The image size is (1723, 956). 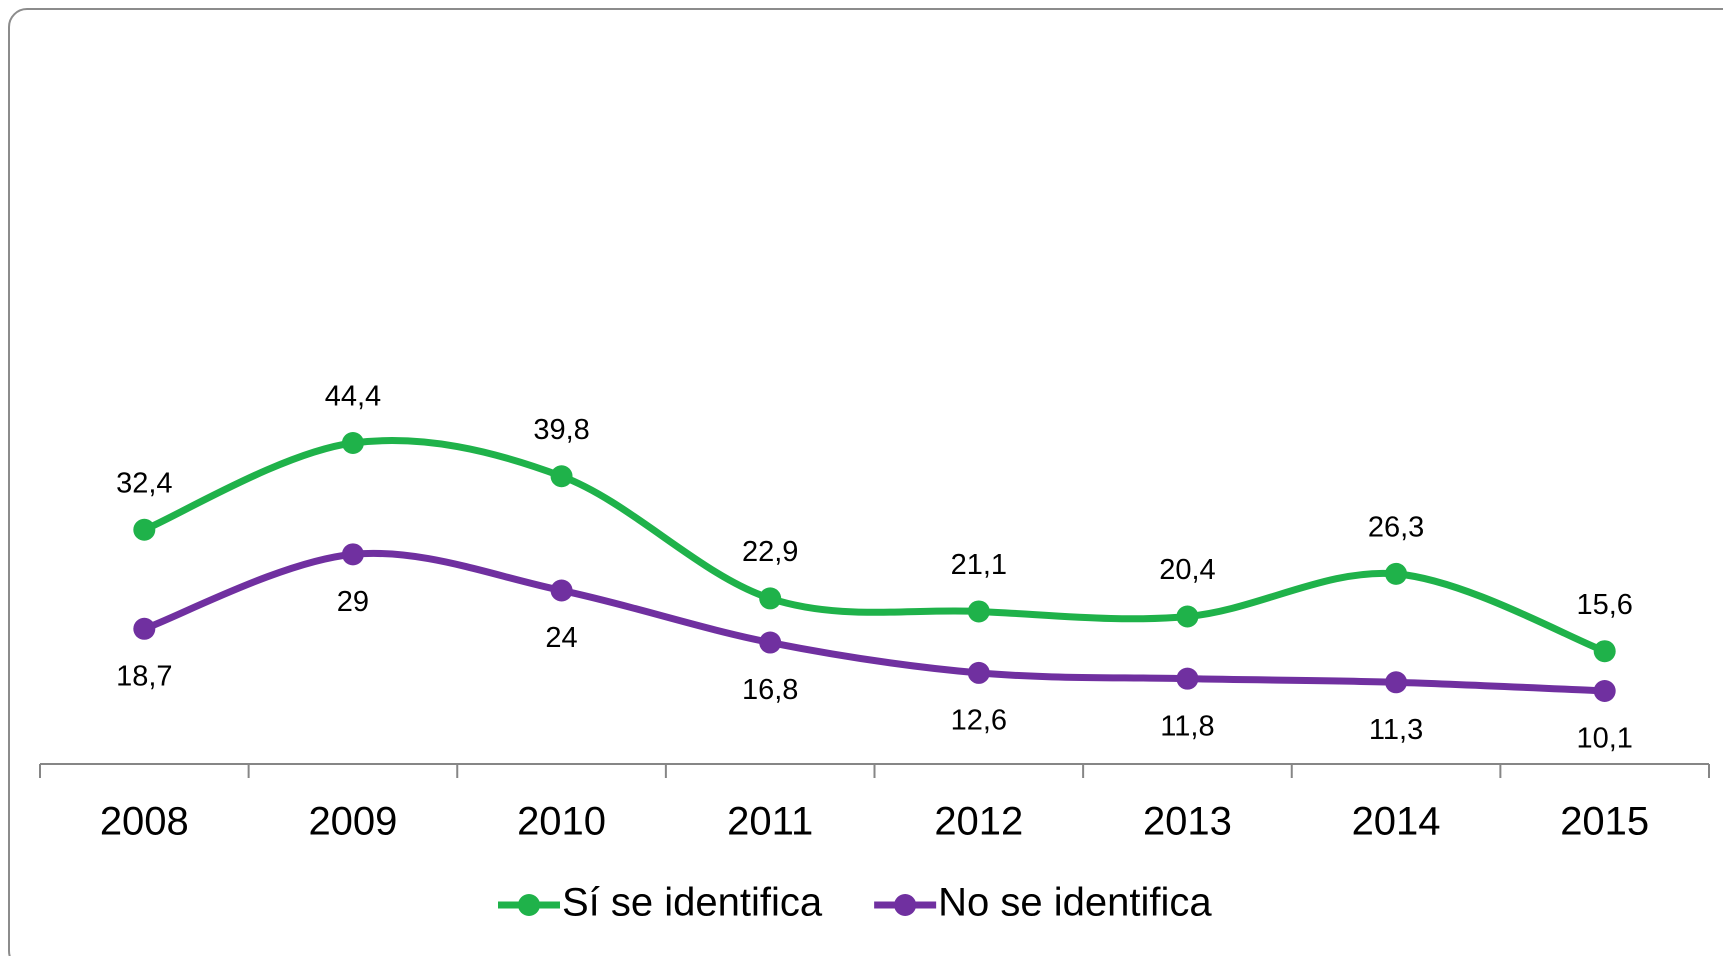 I want to click on x-tick-label: 2008, so click(x=144, y=822).